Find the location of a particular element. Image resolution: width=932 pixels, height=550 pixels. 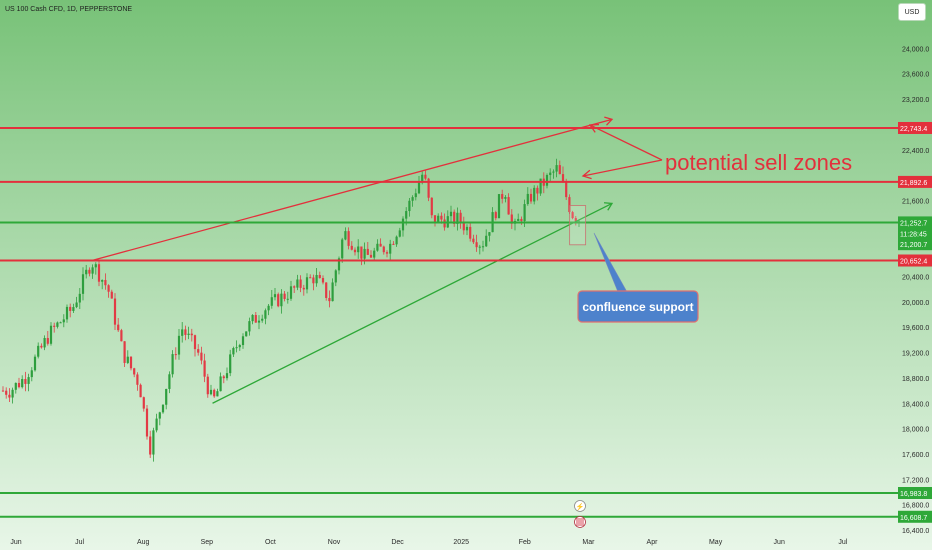

y-tick-label: 23,600.0 is located at coordinates (915, 75).